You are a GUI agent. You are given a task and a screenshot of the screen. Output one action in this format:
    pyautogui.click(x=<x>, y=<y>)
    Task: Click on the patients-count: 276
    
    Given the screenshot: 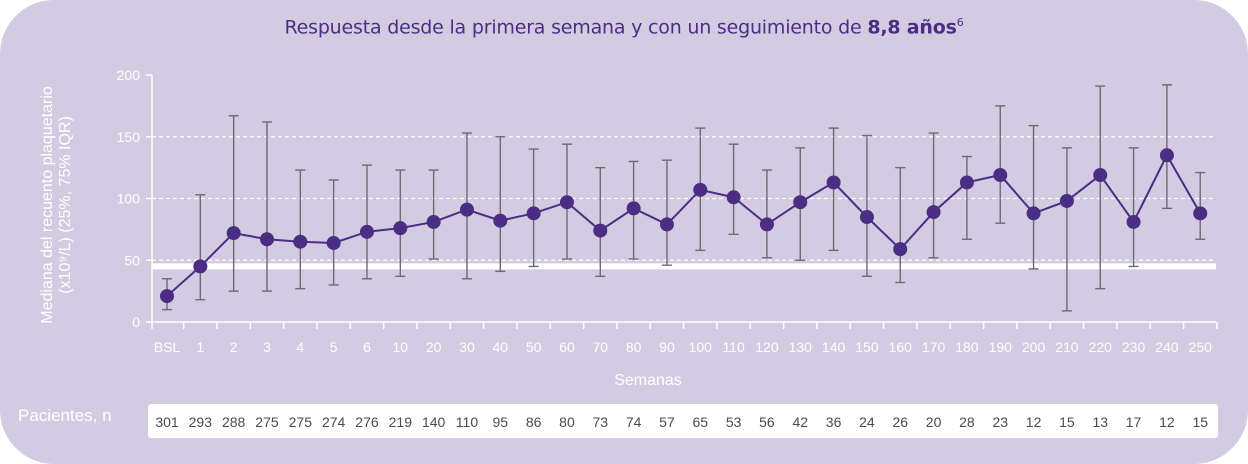 What is the action you would take?
    pyautogui.click(x=367, y=422)
    